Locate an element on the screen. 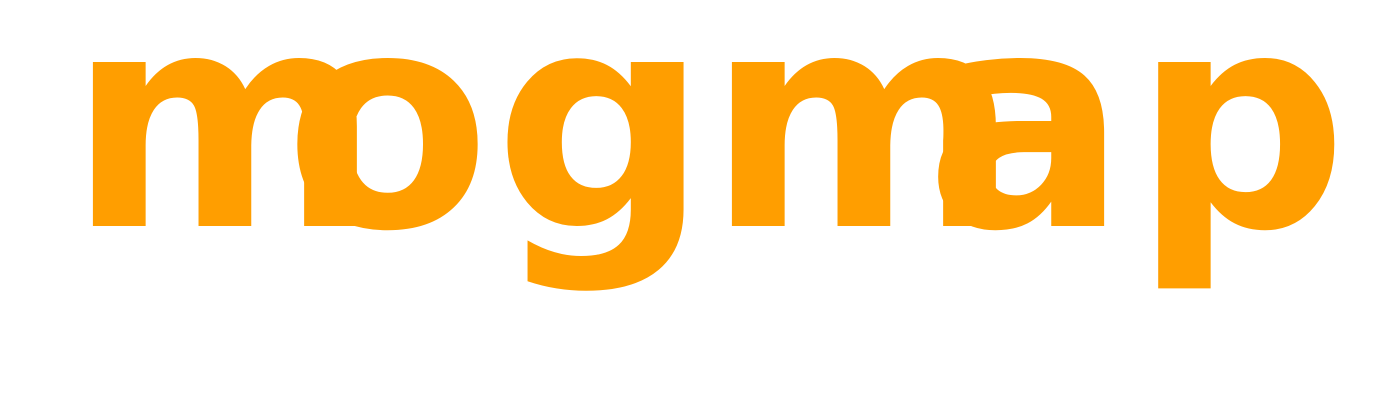 The image size is (1400, 400). logo-letter-a: a is located at coordinates (1026, 148).